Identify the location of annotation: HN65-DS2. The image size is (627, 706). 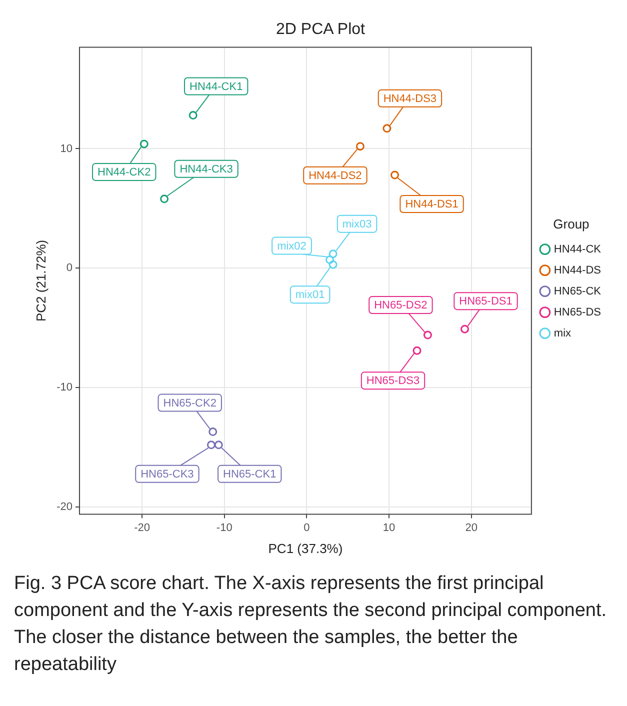
(401, 306).